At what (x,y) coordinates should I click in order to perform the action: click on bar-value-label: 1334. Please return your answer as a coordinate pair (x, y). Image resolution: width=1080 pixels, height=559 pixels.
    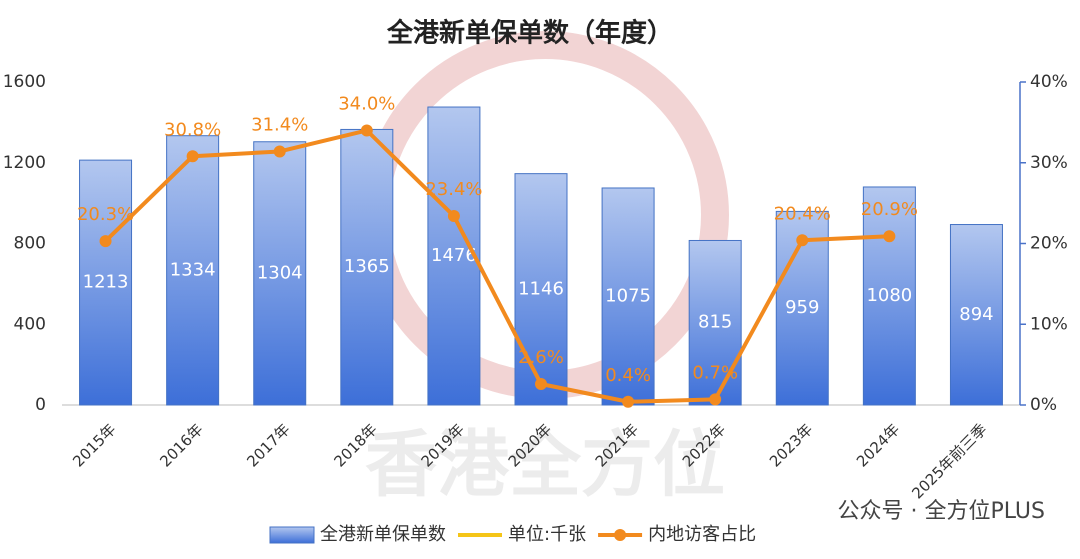
    Looking at the image, I should click on (193, 269).